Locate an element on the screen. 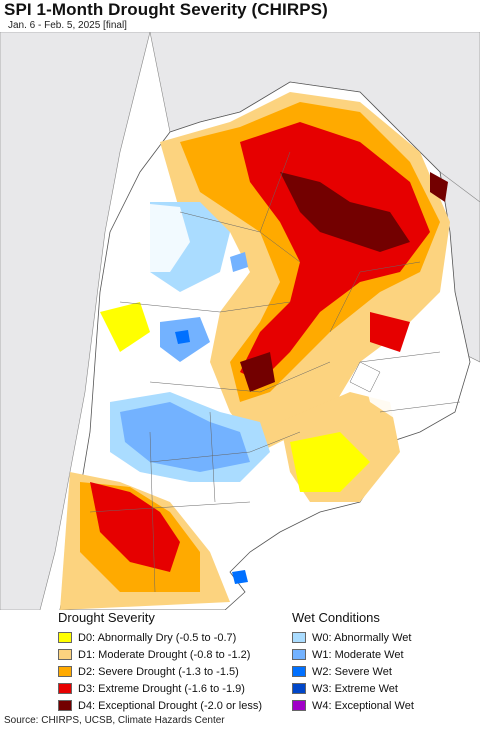 The height and width of the screenshot is (730, 480). w1-spot is located at coordinates (239, 262).